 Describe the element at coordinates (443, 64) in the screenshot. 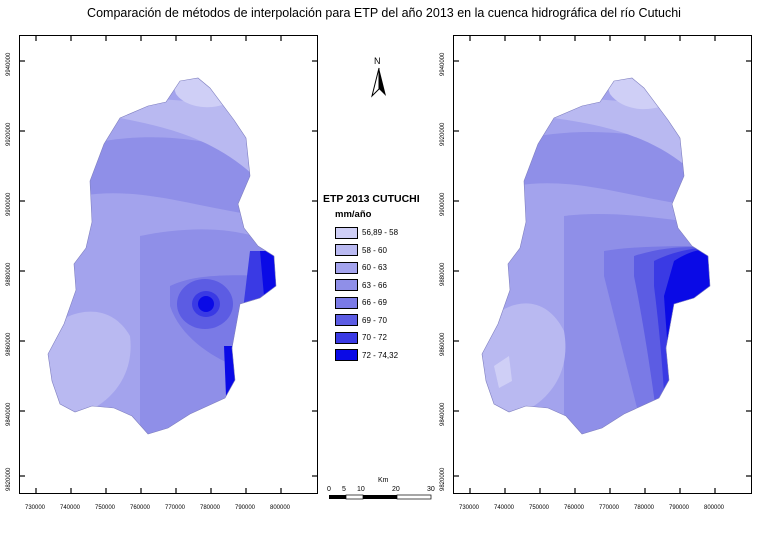

I see `right-y-tick-1: 9940000` at that location.